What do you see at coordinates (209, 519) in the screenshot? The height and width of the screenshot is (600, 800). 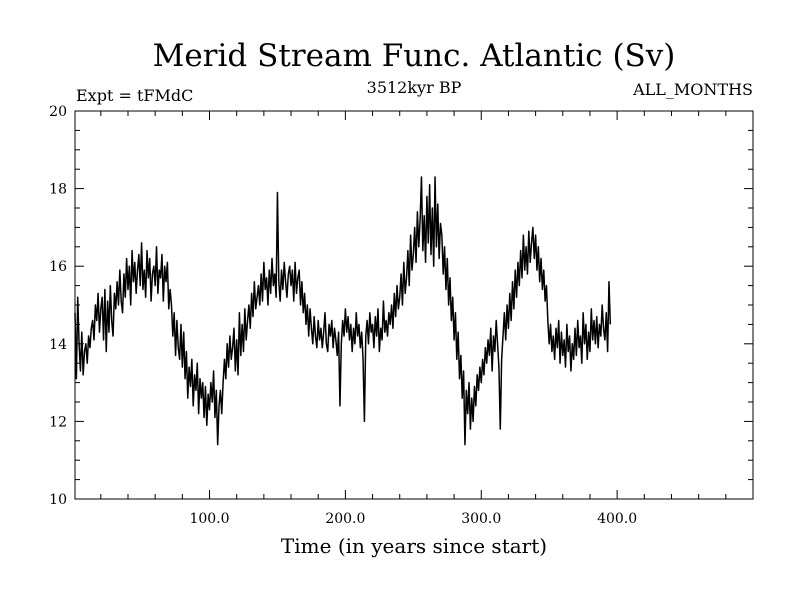 I see `x-tick-label: 100.0` at bounding box center [209, 519].